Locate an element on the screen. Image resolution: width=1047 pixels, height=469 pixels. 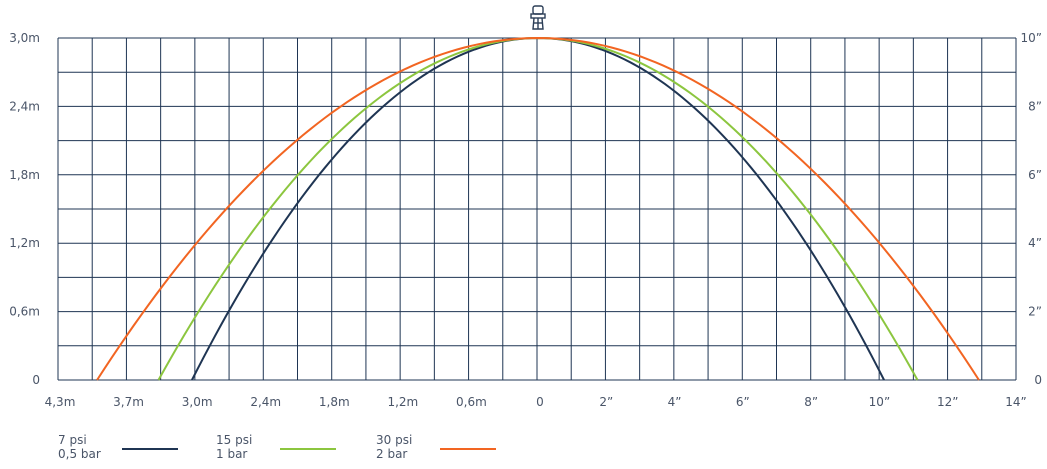
x-tick-label: 4” is located at coordinates (675, 402).